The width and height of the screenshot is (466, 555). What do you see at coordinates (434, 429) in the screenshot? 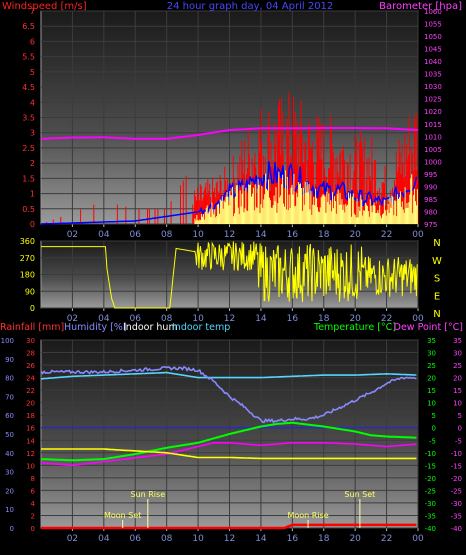
I see `temperature-tick-label: 0` at bounding box center [434, 429].